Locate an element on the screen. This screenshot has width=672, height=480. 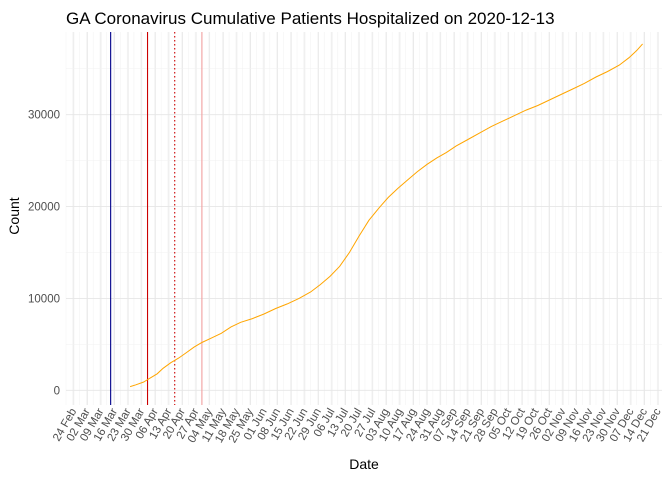
y-axis-ticks: 0 10000 20000 30000 is located at coordinates (44, 254).